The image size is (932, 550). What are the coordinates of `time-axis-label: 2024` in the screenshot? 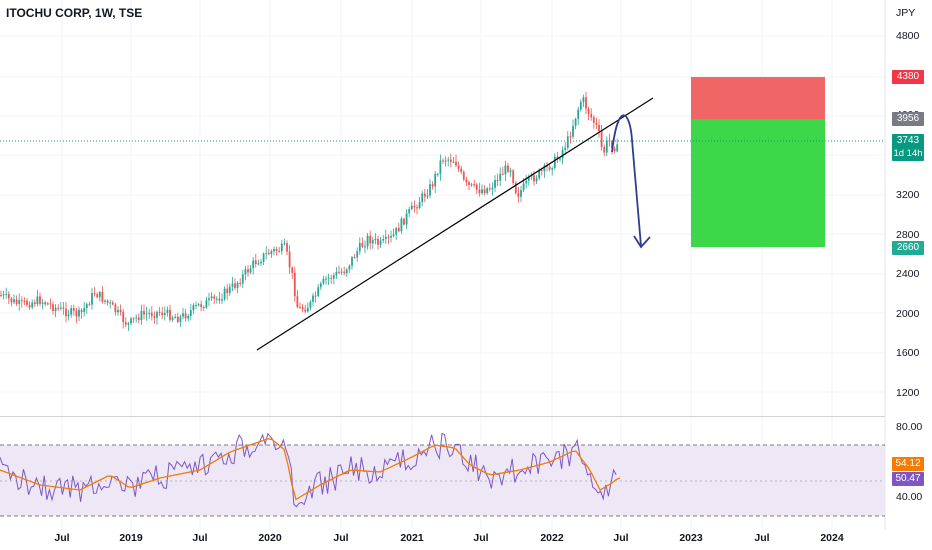 It's located at (832, 538).